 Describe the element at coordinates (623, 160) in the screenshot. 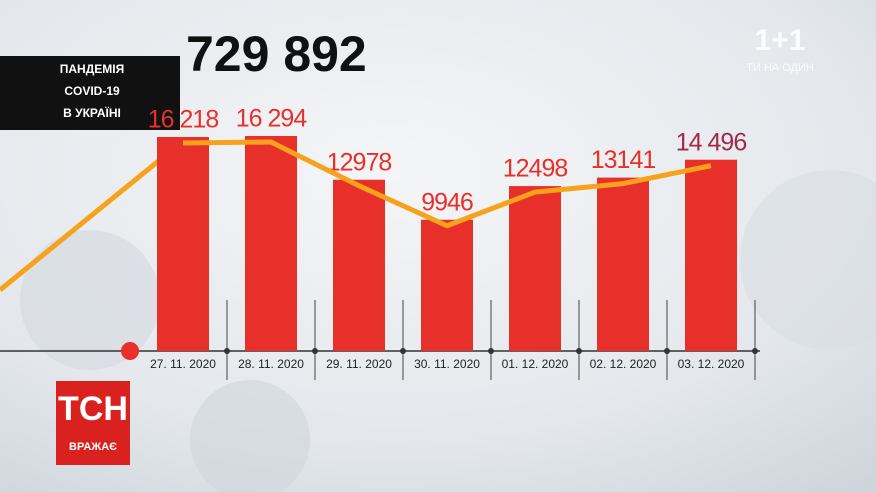

I see `value-label: 13141` at that location.